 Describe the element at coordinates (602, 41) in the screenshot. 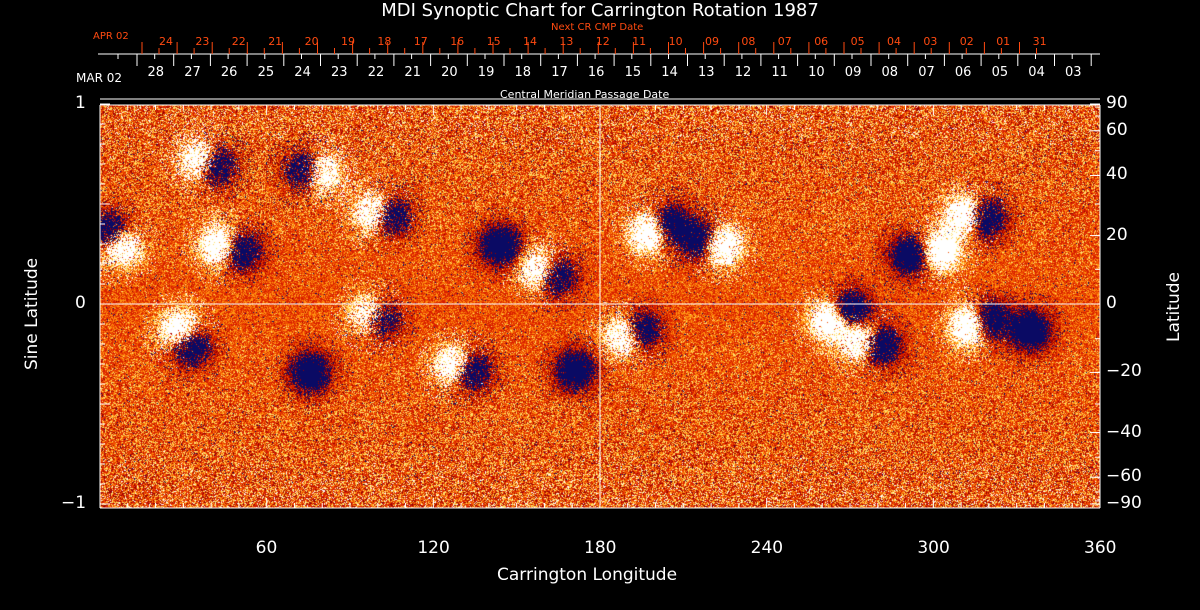

I see `next-cr-date-label: 12` at that location.